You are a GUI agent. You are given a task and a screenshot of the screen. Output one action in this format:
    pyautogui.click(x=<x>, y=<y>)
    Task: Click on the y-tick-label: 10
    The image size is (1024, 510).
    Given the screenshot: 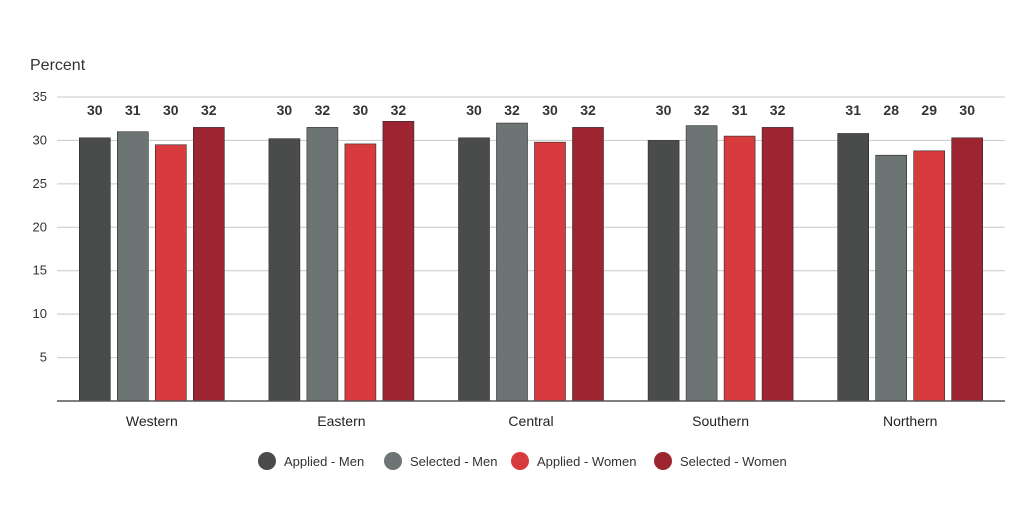 What is the action you would take?
    pyautogui.click(x=40, y=313)
    